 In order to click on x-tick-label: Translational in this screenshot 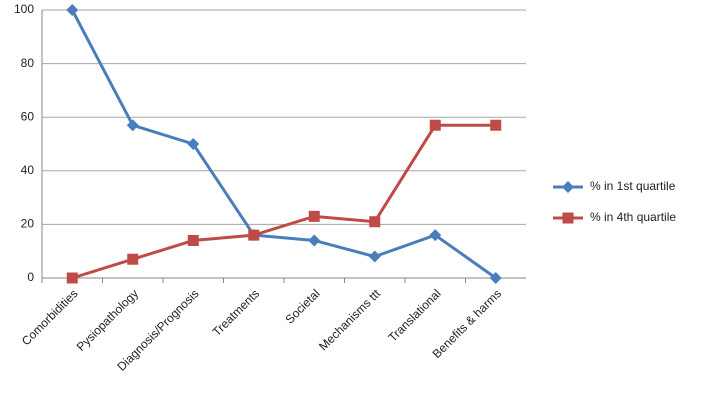, I will do `click(414, 315)`.